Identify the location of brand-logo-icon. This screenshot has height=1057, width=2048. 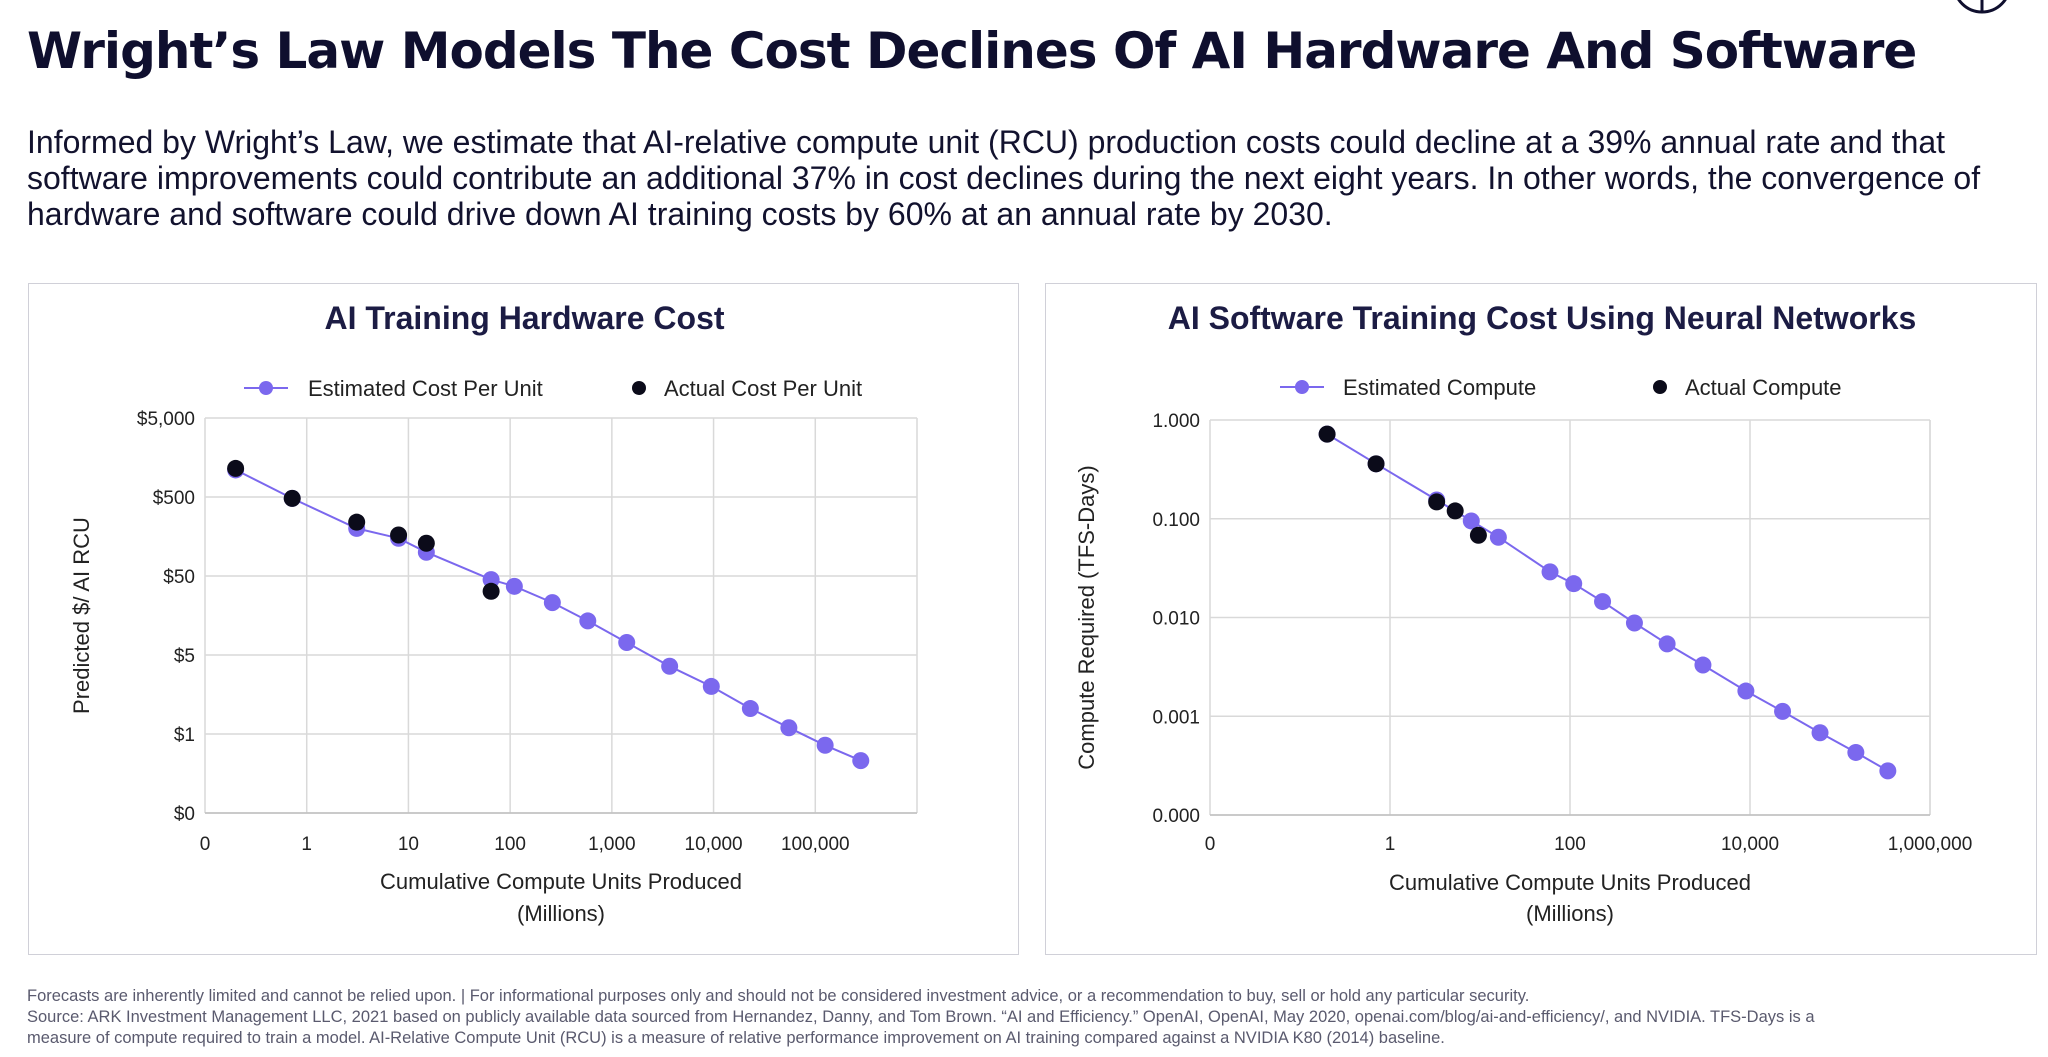
(1982, 7).